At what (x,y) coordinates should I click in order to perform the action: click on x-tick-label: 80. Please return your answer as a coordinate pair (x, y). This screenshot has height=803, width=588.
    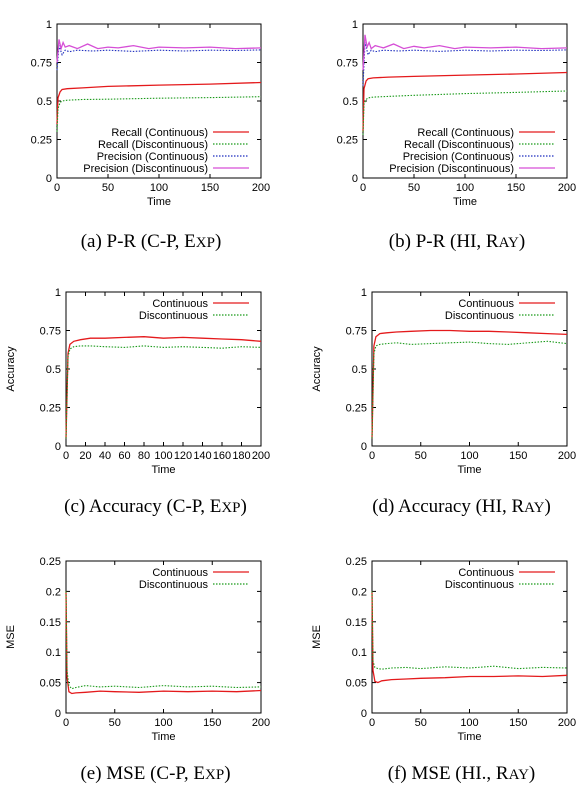
    Looking at the image, I should click on (144, 456).